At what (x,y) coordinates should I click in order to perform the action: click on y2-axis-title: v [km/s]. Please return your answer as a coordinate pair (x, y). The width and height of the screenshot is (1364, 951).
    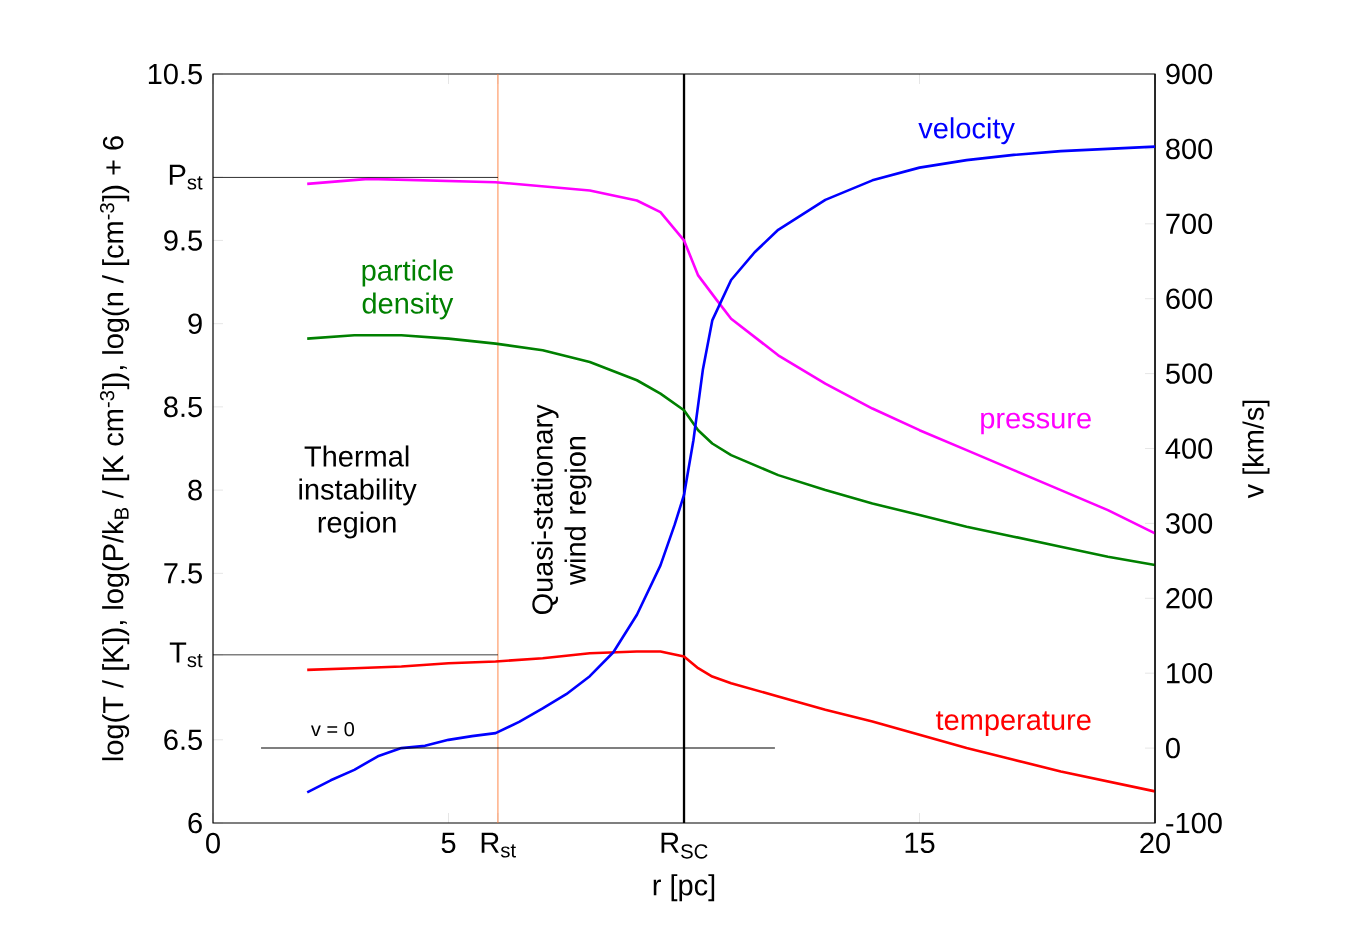
    Looking at the image, I should click on (1256, 449).